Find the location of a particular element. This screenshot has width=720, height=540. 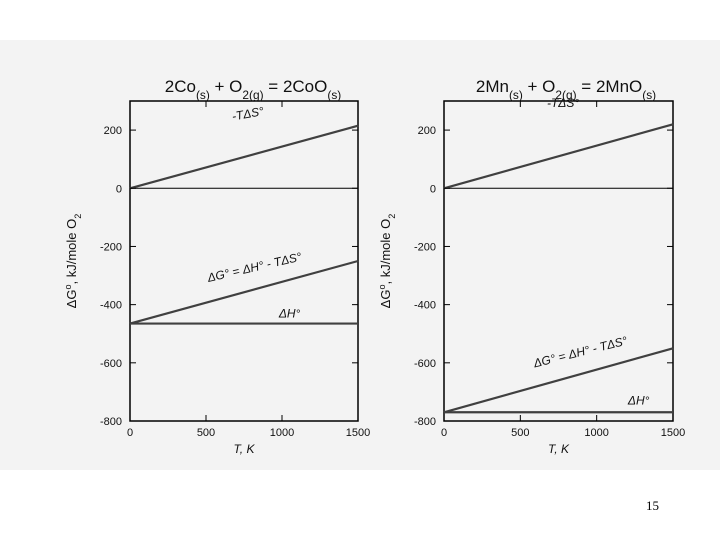

chart-title: 2Co(s) + O2(g) = 2CoO(s) is located at coordinates (253, 89).